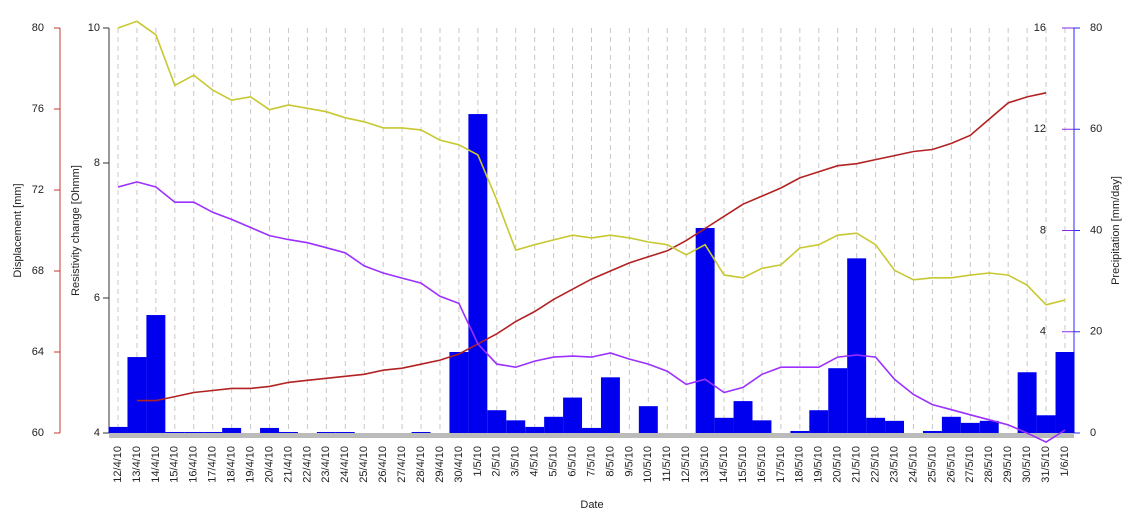 This screenshot has height=514, width=1125. Describe the element at coordinates (1040, 28) in the screenshot. I see `y-tick-label: 16` at that location.